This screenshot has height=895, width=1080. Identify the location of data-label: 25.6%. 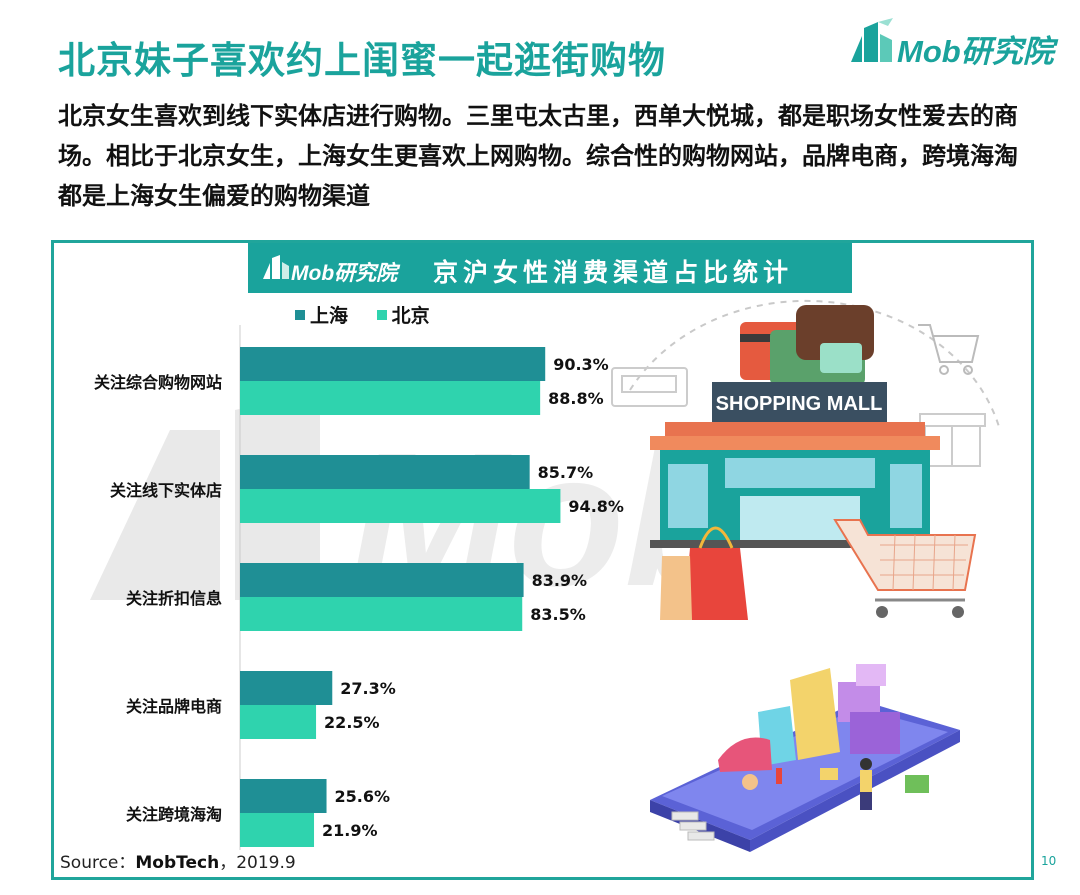
(363, 796).